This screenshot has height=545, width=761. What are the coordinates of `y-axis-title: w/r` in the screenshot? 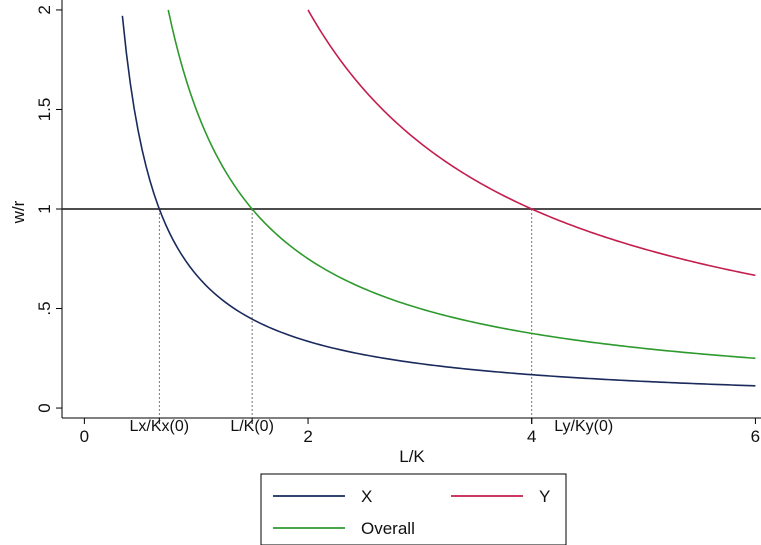 It's located at (18, 212).